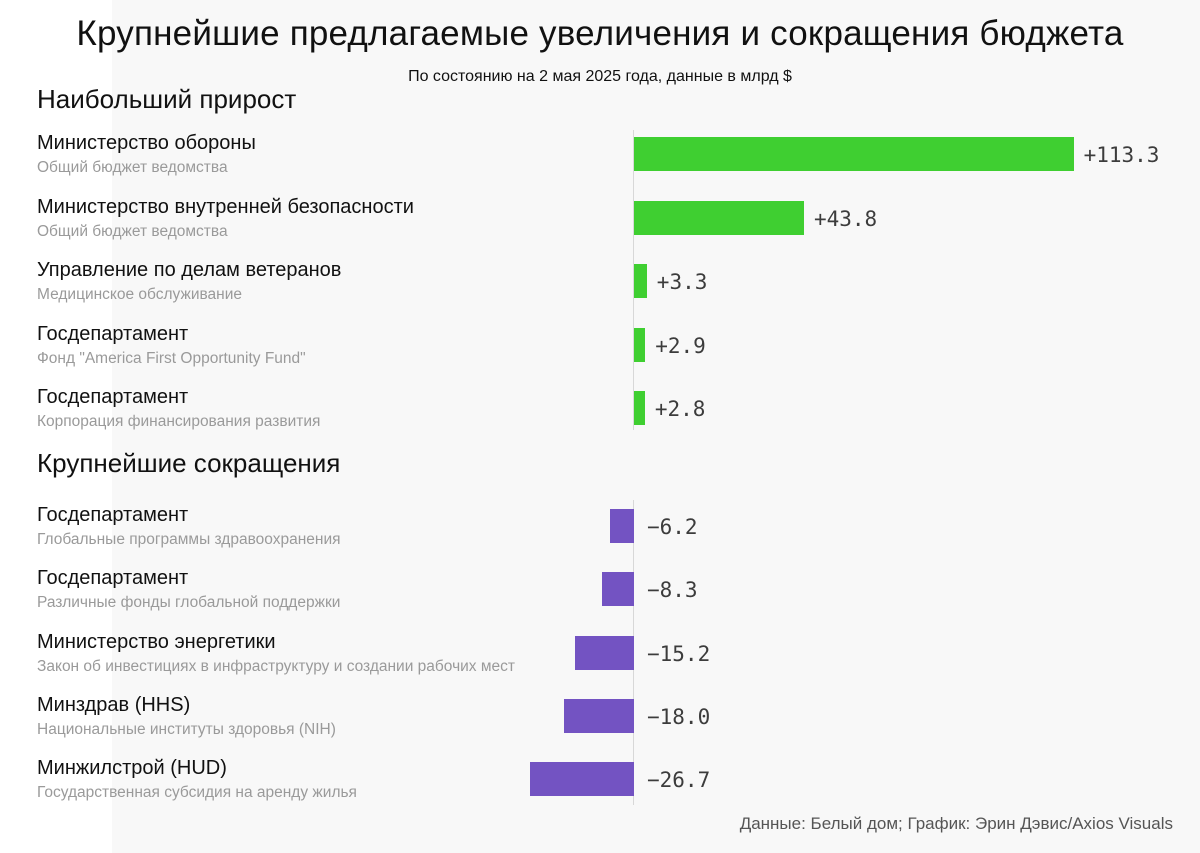 This screenshot has width=1200, height=853. What do you see at coordinates (189, 602) in the screenshot?
I see `row-sublabel: Различные фонды глобальной поддержки` at bounding box center [189, 602].